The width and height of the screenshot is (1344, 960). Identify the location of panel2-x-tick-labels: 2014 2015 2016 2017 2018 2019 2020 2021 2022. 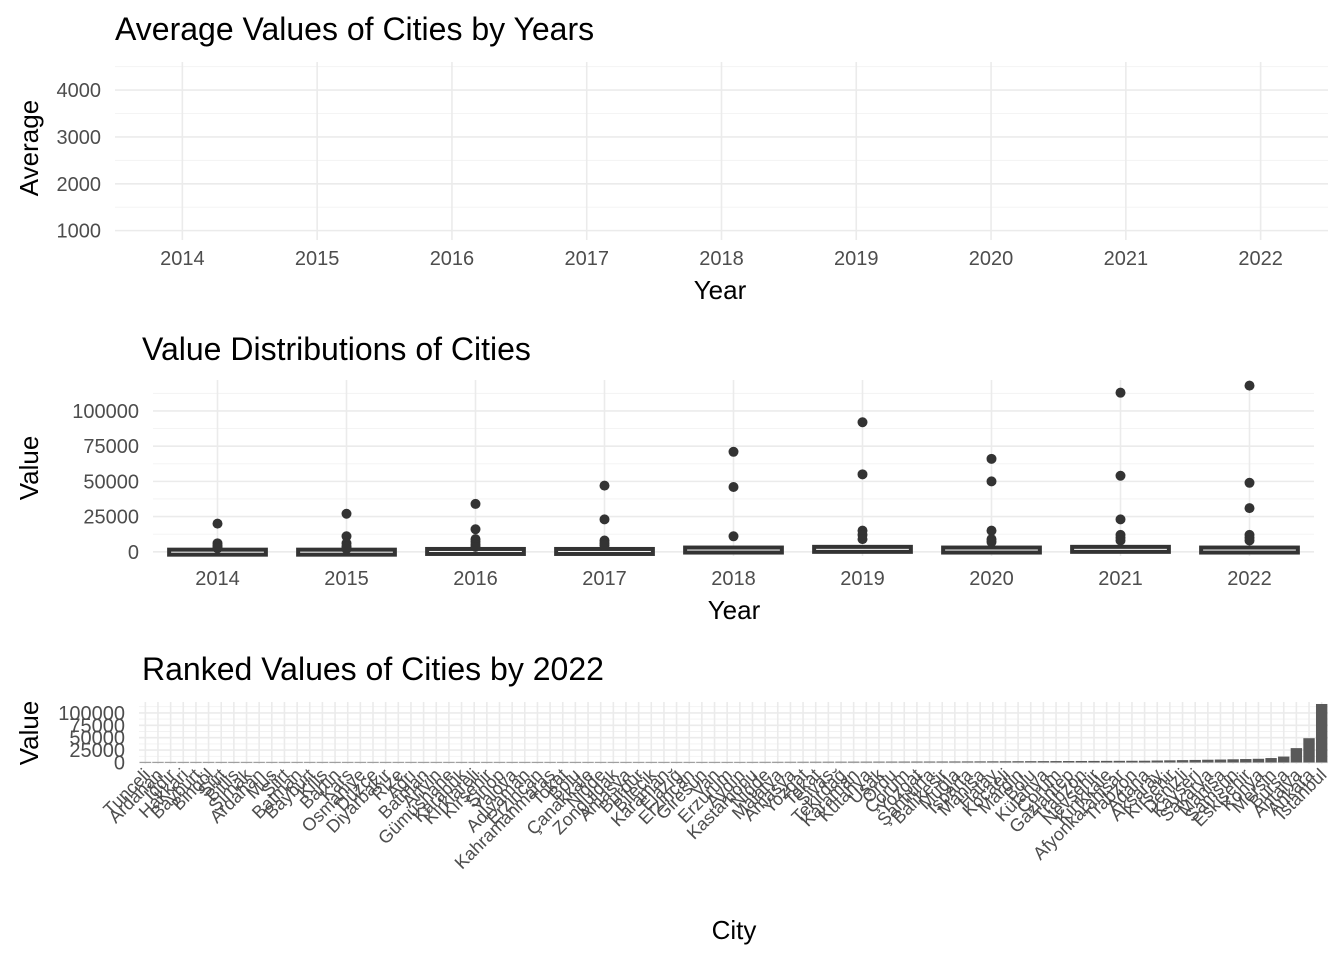
(733, 579).